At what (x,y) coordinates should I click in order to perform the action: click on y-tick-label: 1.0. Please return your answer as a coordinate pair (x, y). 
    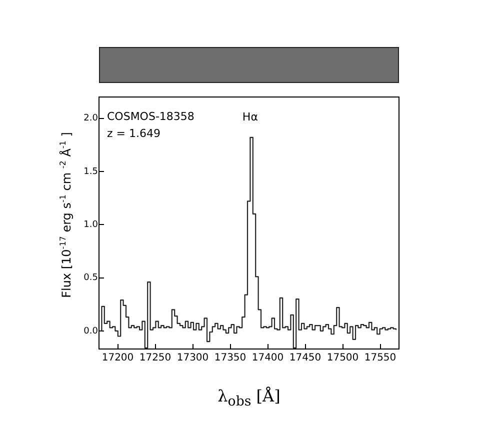
    Looking at the image, I should click on (91, 225).